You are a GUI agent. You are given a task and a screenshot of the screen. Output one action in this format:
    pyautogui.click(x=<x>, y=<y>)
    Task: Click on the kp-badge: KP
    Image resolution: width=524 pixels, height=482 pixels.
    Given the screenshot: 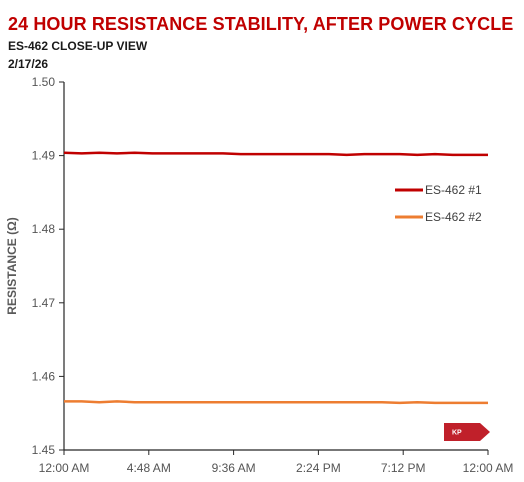 What is the action you would take?
    pyautogui.click(x=467, y=432)
    